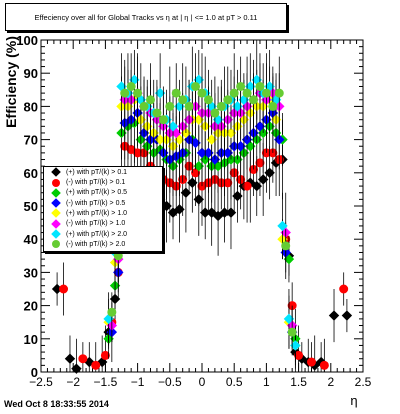 Image resolution: width=400 pixels, height=414 pixels. What do you see at coordinates (27, 40) in the screenshot?
I see `y-tick-label: 100` at bounding box center [27, 40].